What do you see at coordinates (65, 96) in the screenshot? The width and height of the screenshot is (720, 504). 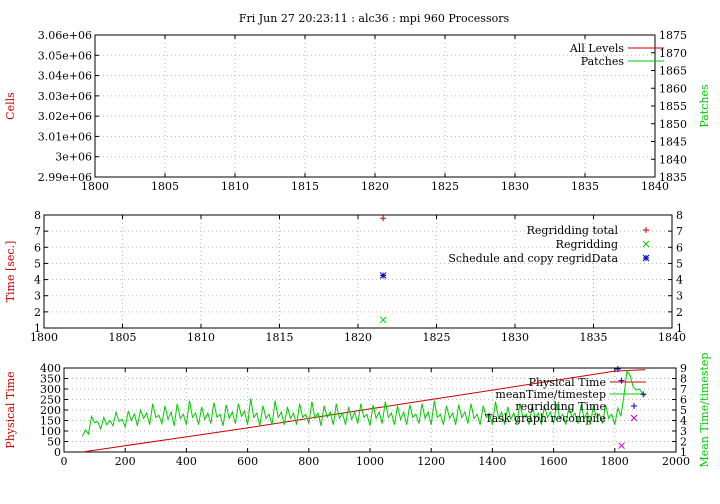 I see `y-tick-label: 3.03e+06` at bounding box center [65, 96].